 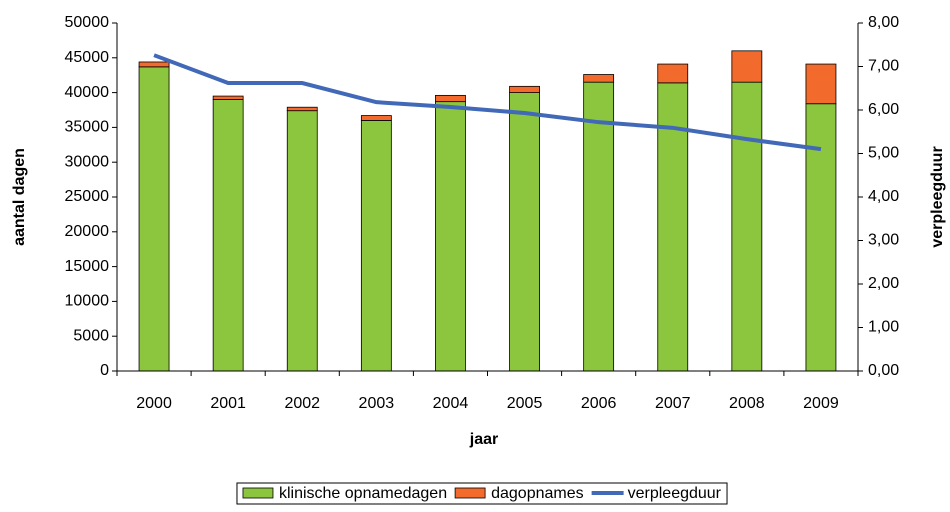 I want to click on legend-label: klinische opnamedagen, so click(x=363, y=493).